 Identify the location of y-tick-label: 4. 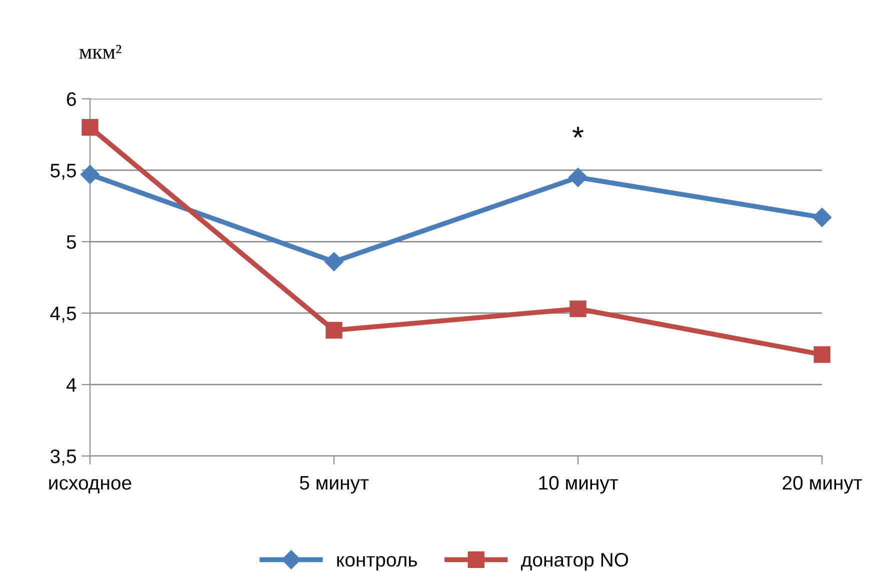
(71, 385).